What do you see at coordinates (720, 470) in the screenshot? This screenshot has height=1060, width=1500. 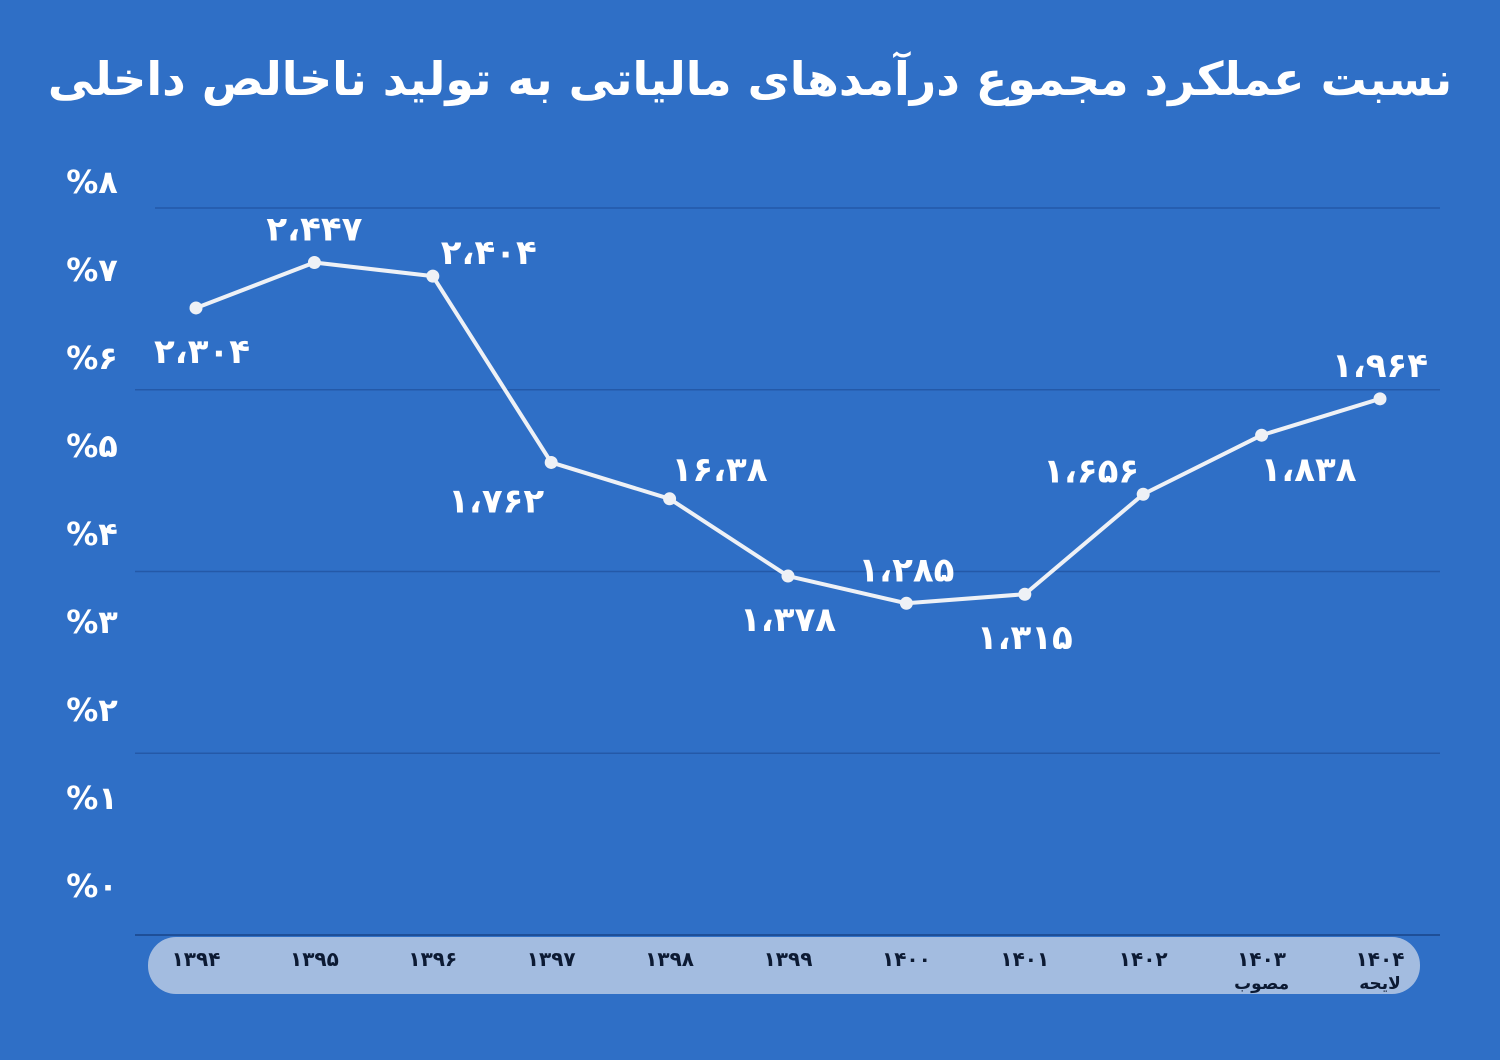 I see `data-label: ۱۶،۳۸` at bounding box center [720, 470].